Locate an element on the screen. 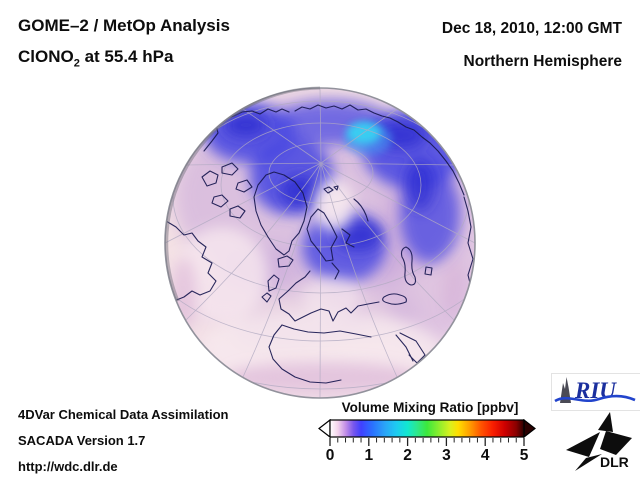 The image size is (640, 480). colorbar-tick-labels: 0 1 2 3 4 5 is located at coordinates (430, 457).